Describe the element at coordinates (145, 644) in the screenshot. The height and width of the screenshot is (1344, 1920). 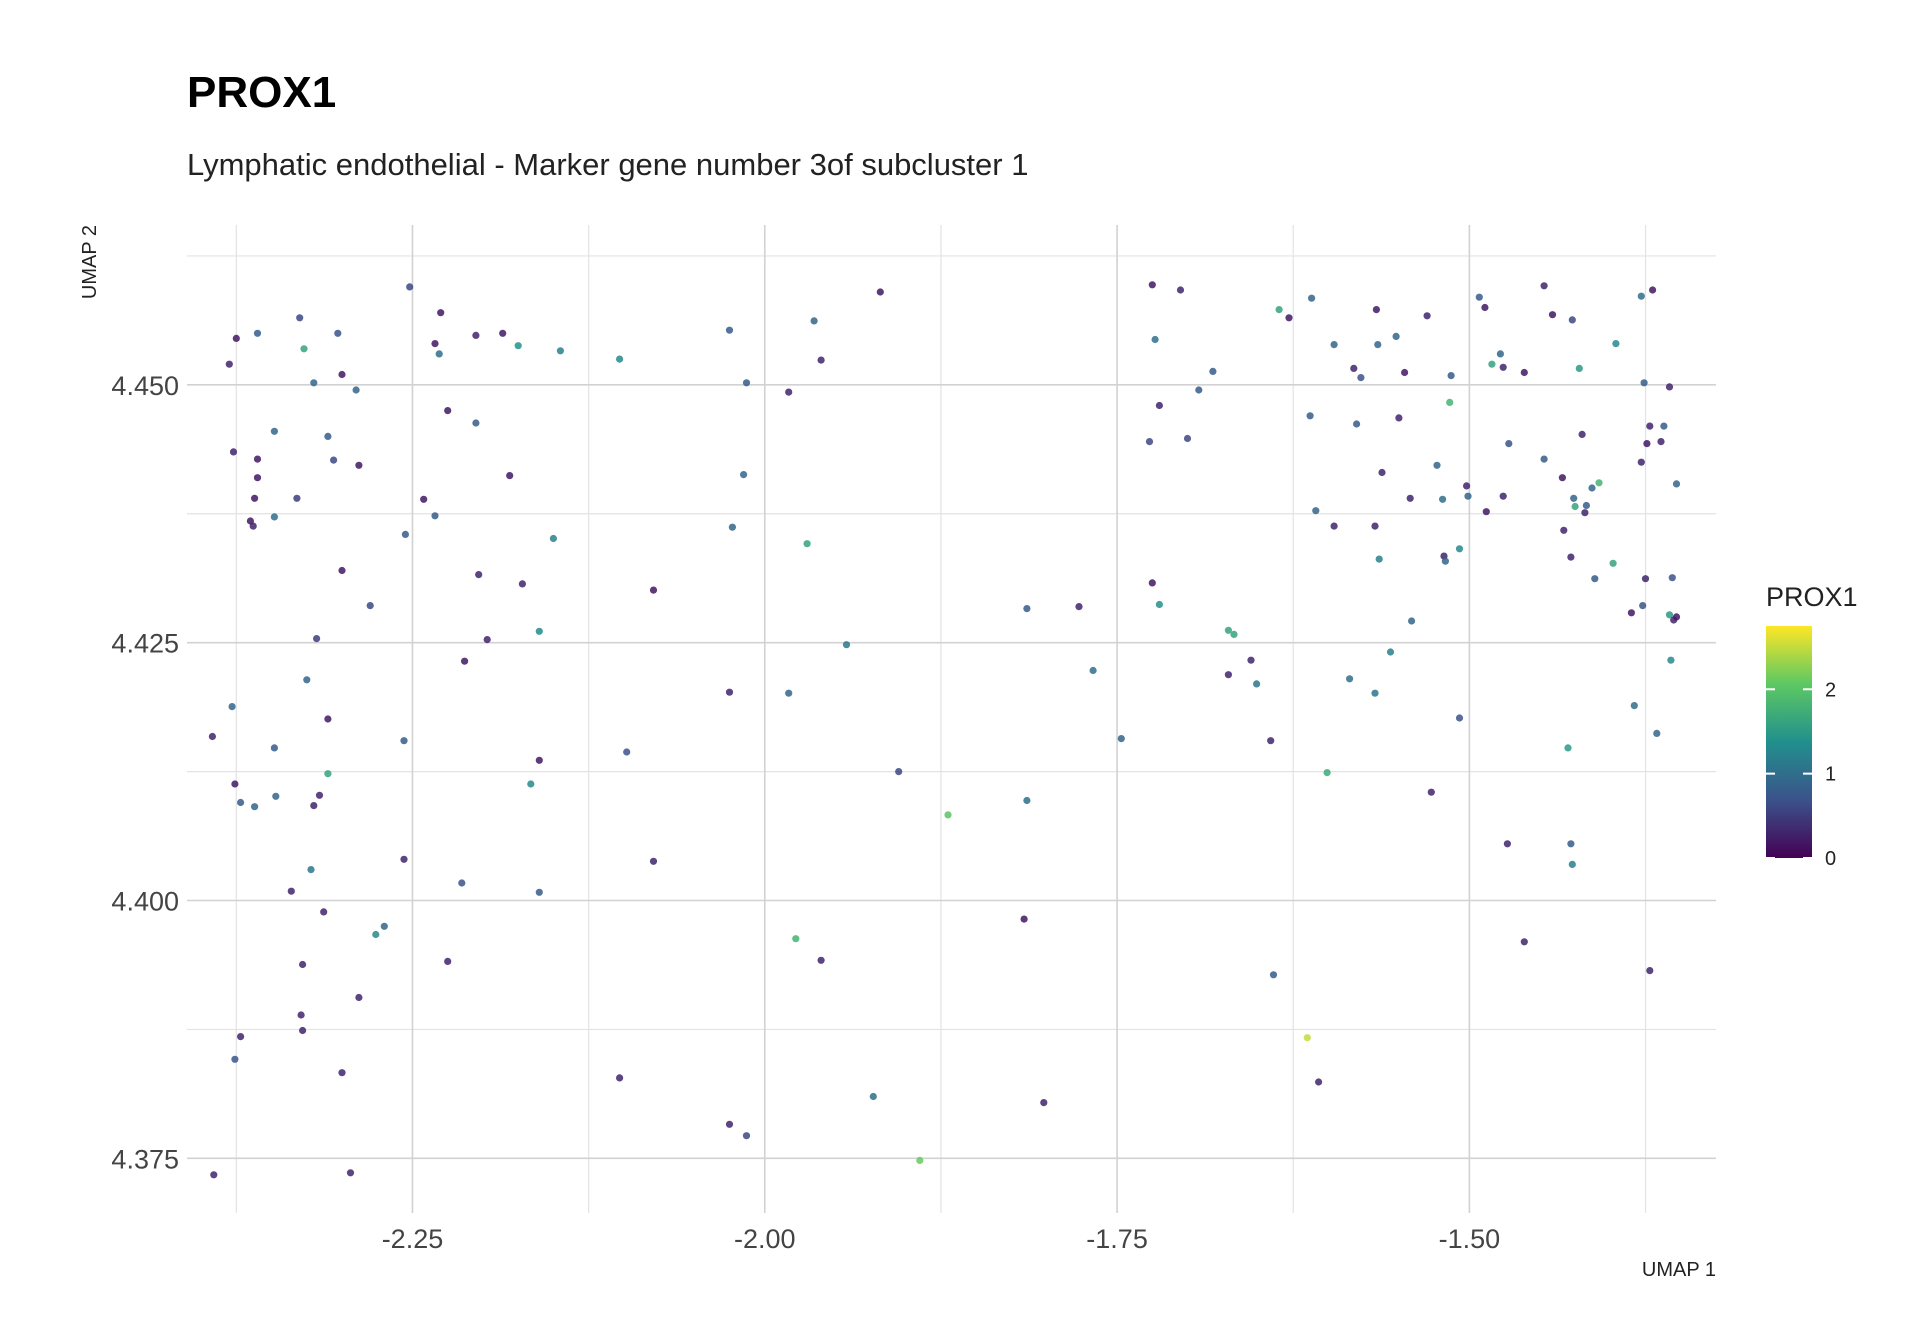
I see `y-tick-label: 4.425` at that location.